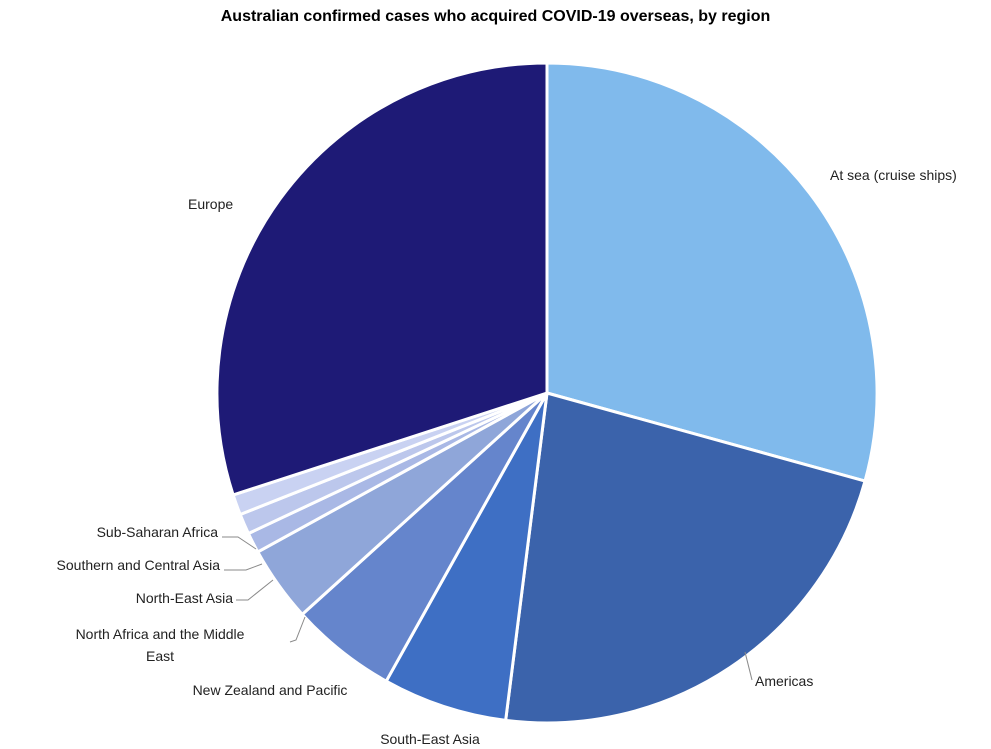 This screenshot has height=749, width=991. What do you see at coordinates (243, 567) in the screenshot?
I see `leader-line-southern-and-central-asia` at bounding box center [243, 567].